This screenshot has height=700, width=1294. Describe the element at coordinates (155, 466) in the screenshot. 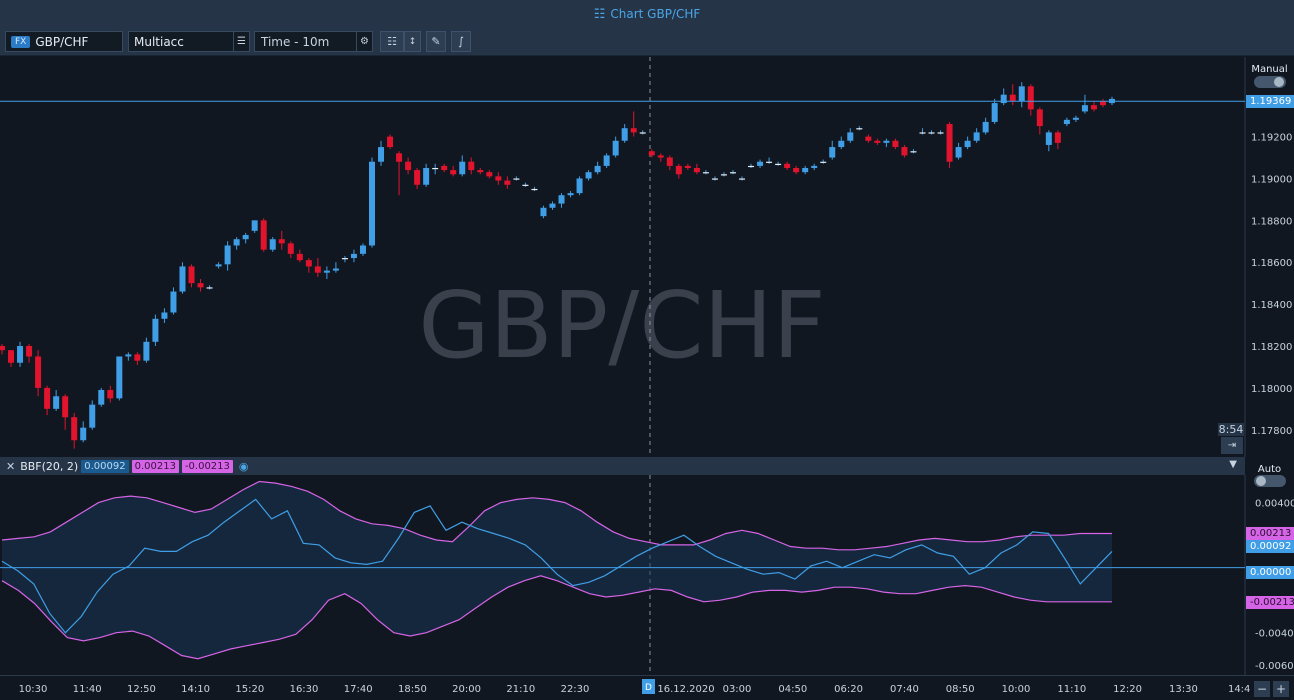

I see `indicator-upper-value: 0.00213` at that location.